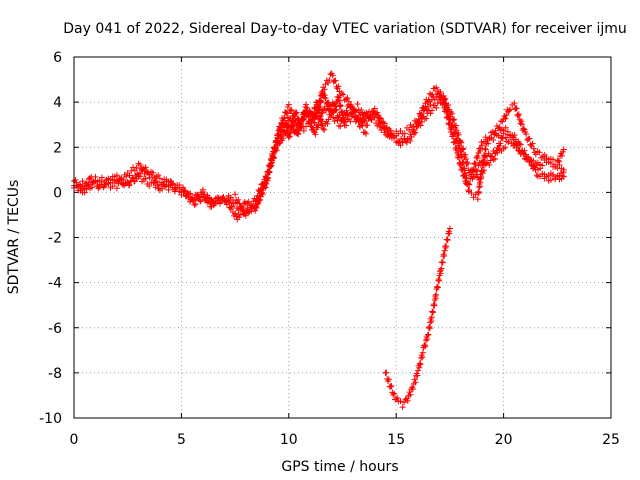 This screenshot has width=640, height=480. I want to click on y-tick-label: 2, so click(57, 148).